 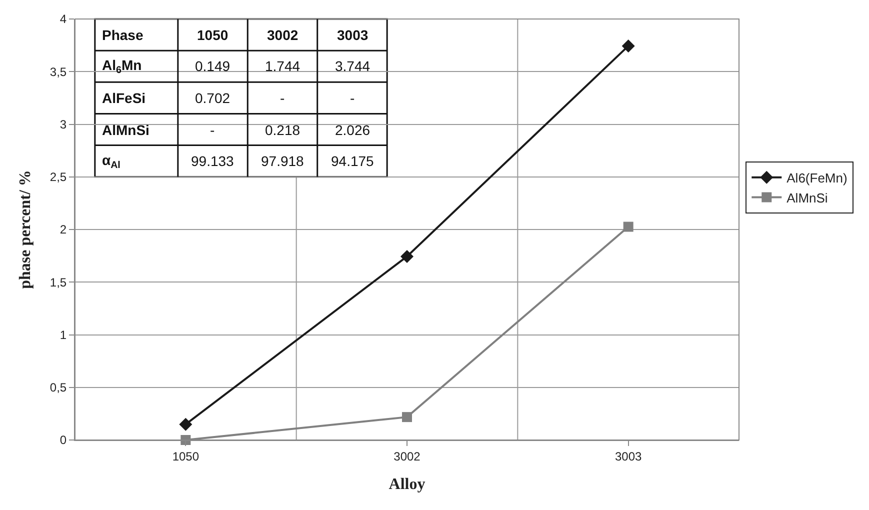 What do you see at coordinates (352, 161) in the screenshot?
I see `annotation: 94.175` at bounding box center [352, 161].